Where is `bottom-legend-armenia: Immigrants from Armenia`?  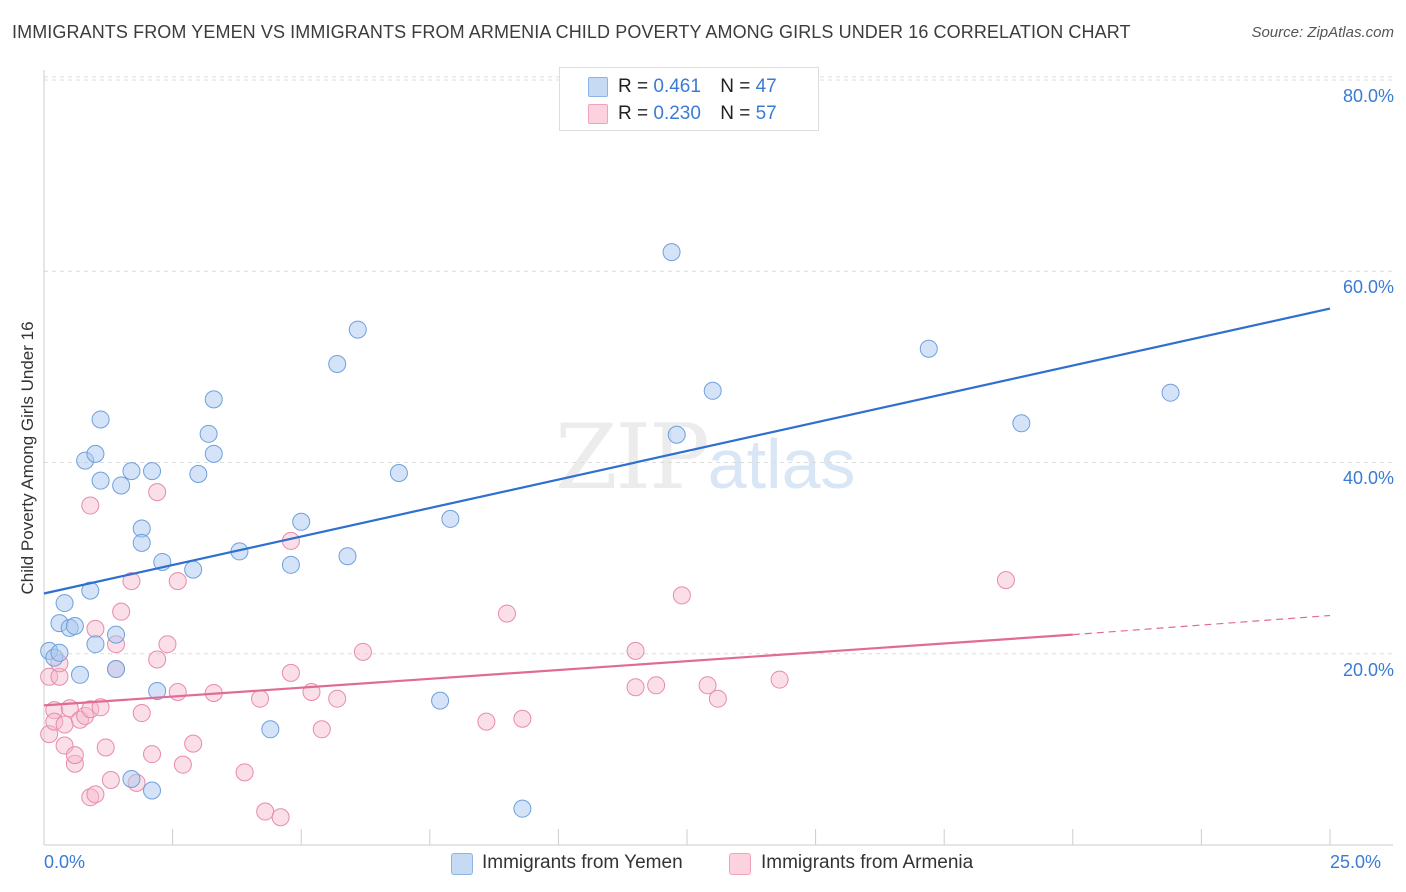 bottom-legend-armenia: Immigrants from Armenia is located at coordinates (867, 862).